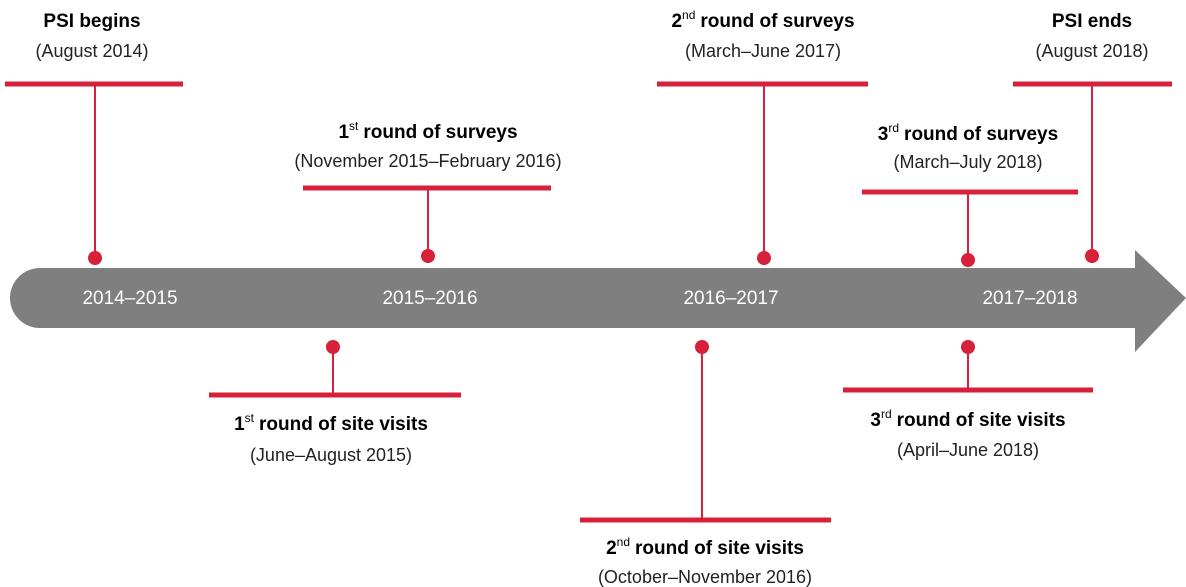 Image resolution: width=1186 pixels, height=587 pixels. I want to click on event-title: PSI ends, so click(1092, 21).